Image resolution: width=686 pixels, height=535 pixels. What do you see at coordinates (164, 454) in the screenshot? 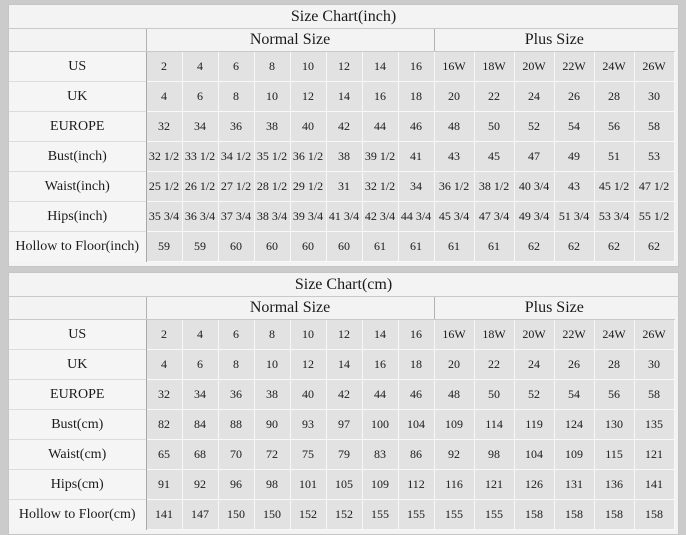
I see `size-value-cell: 65` at bounding box center [164, 454].